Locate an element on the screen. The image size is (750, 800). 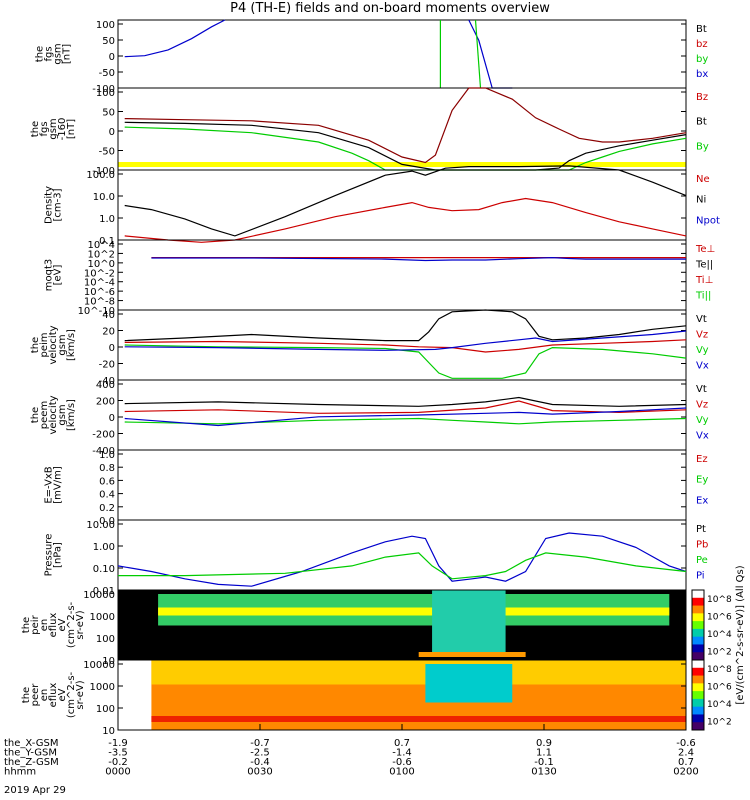
legend-entry: Ez is located at coordinates (702, 459).